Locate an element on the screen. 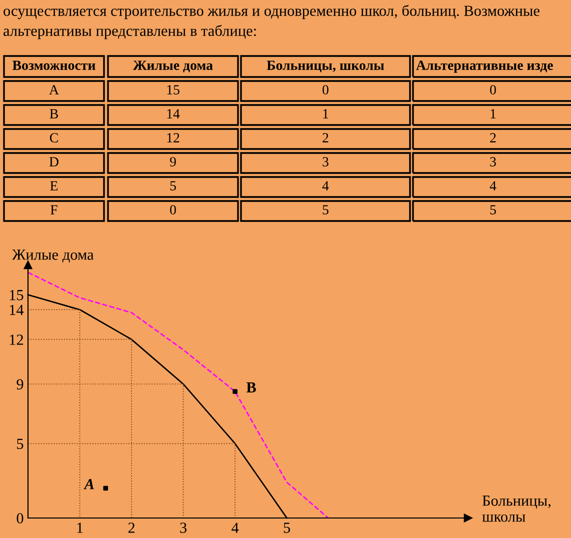 This screenshot has height=538, width=571. y-tick-label: 12 is located at coordinates (16, 339).